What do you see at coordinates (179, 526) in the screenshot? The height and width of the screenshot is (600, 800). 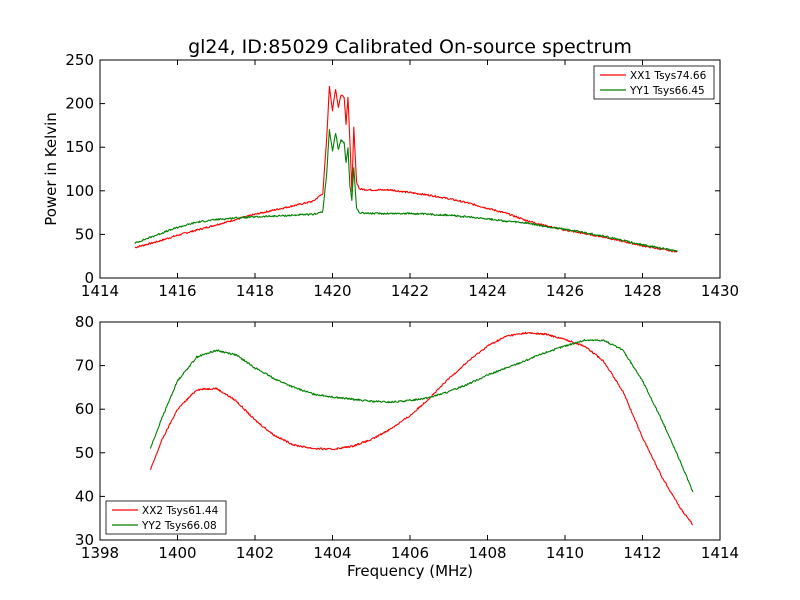 I see `bottom-legend-label-2: YY2 Tsys66.08` at bounding box center [179, 526].